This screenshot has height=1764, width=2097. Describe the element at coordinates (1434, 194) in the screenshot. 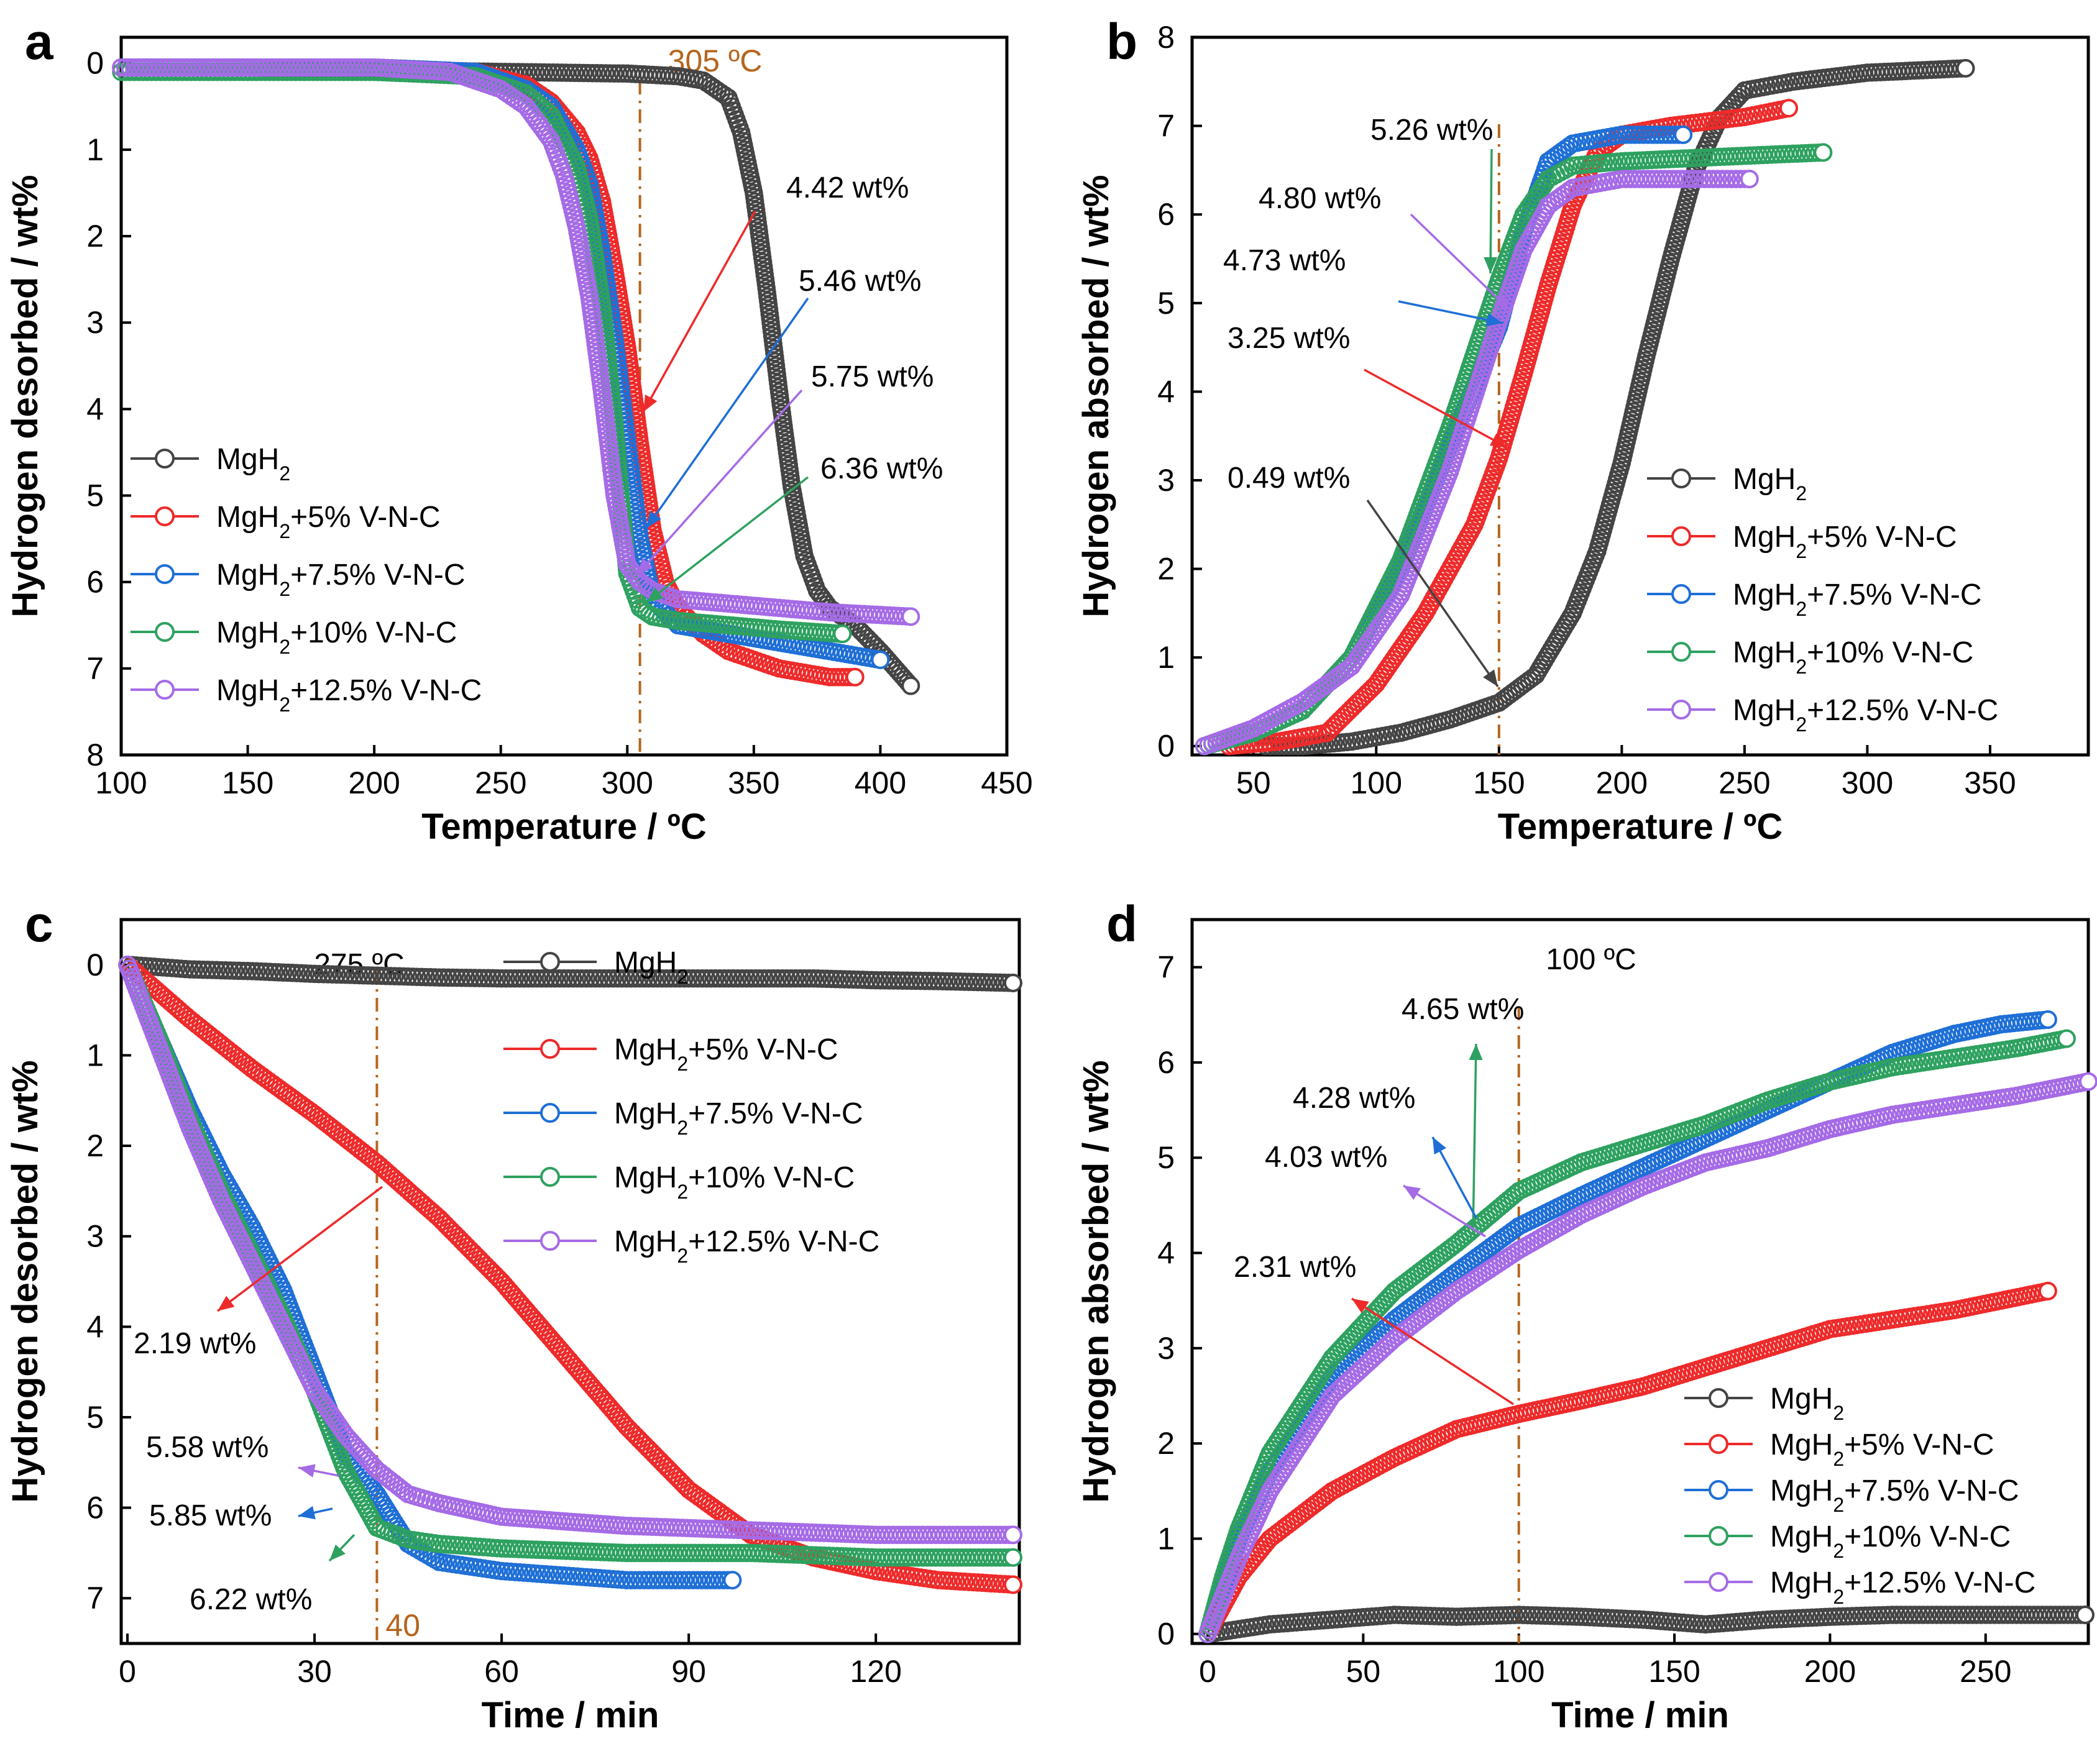

I see `annotation: 5.26 wt%` at that location.